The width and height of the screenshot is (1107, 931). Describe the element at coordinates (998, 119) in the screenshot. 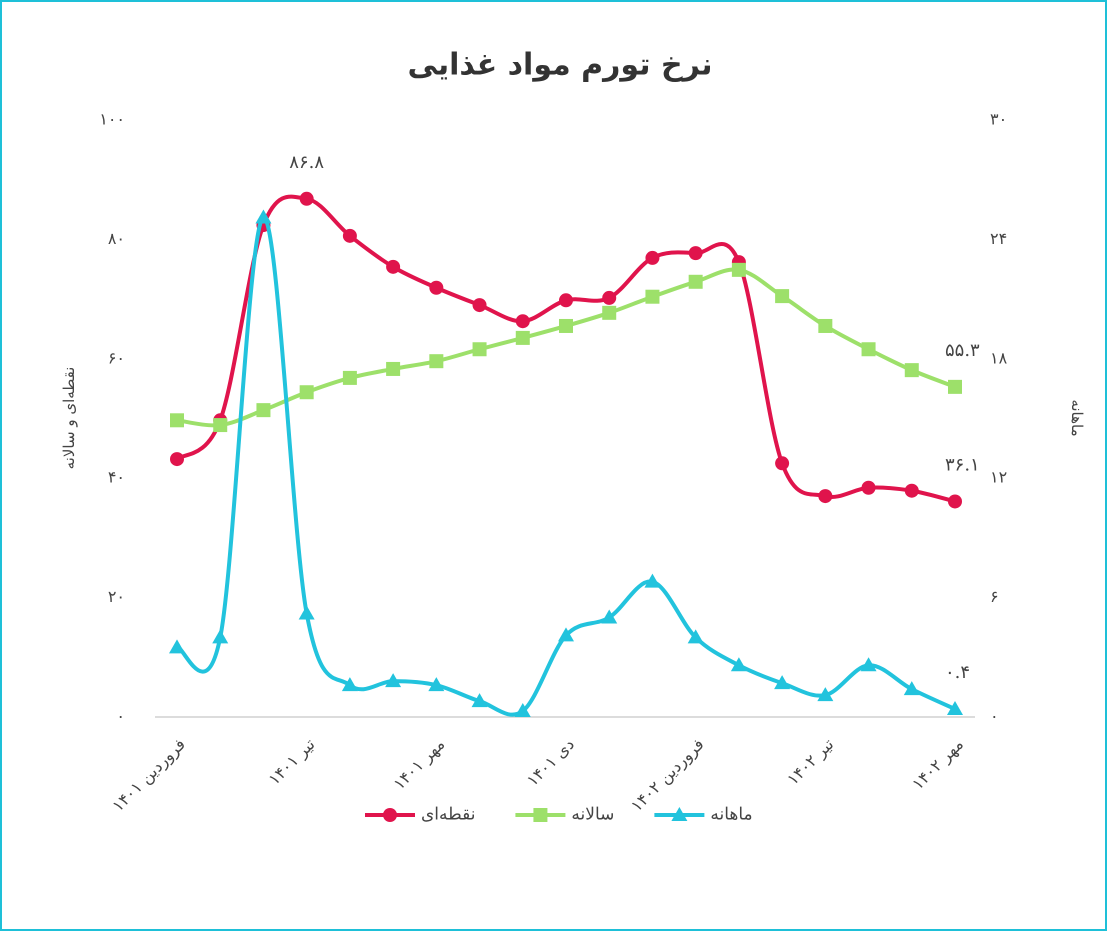

I see `y2-tick-label: ۳۰` at that location.